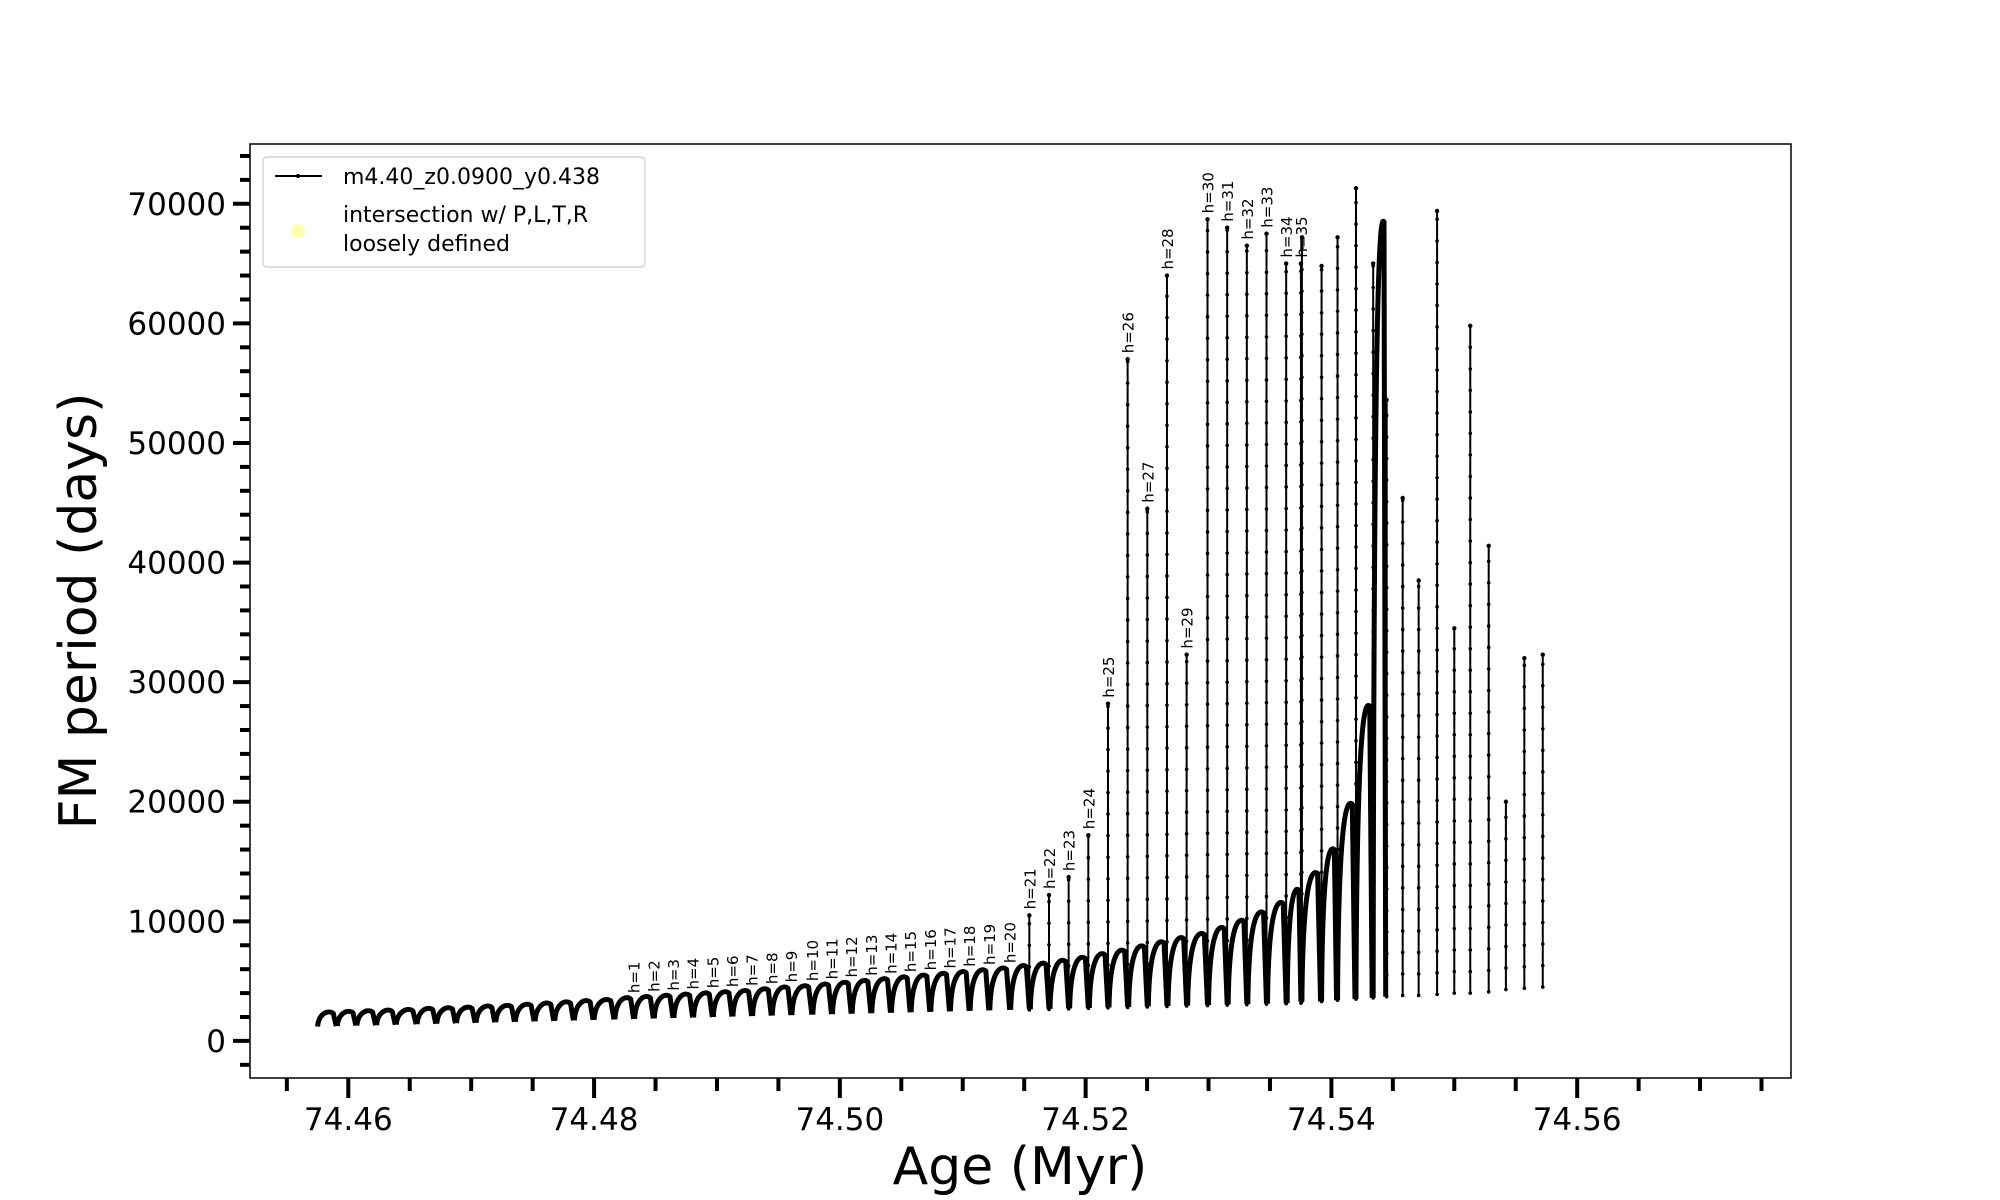 Image resolution: width=2000 pixels, height=1200 pixels. I want to click on pulse-label: h=27, so click(1148, 482).